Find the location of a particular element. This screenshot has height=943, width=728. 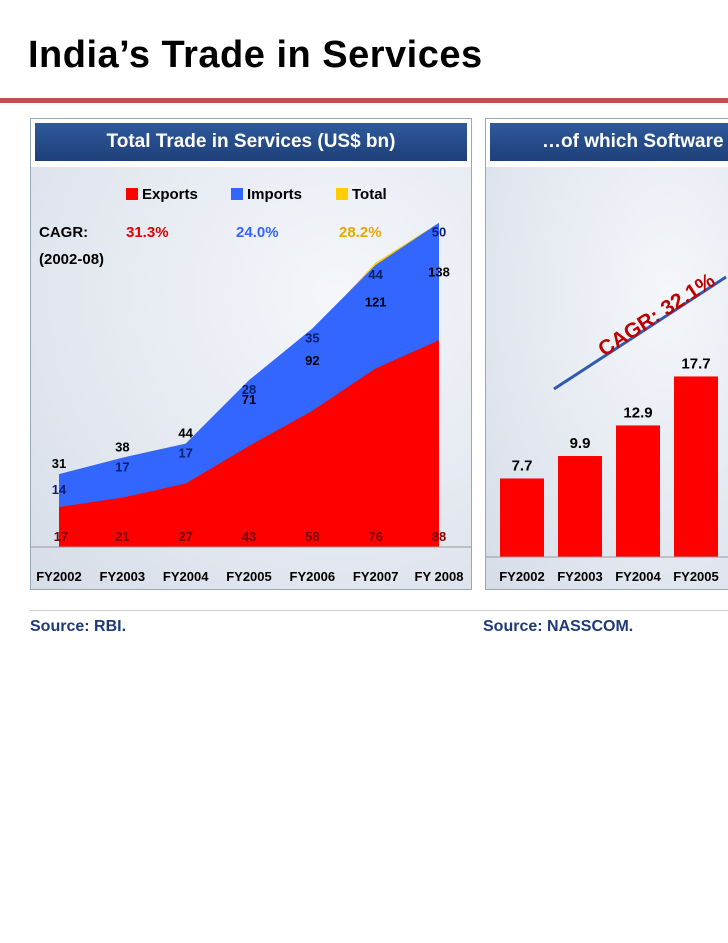

total-data-label: 121 is located at coordinates (376, 302).